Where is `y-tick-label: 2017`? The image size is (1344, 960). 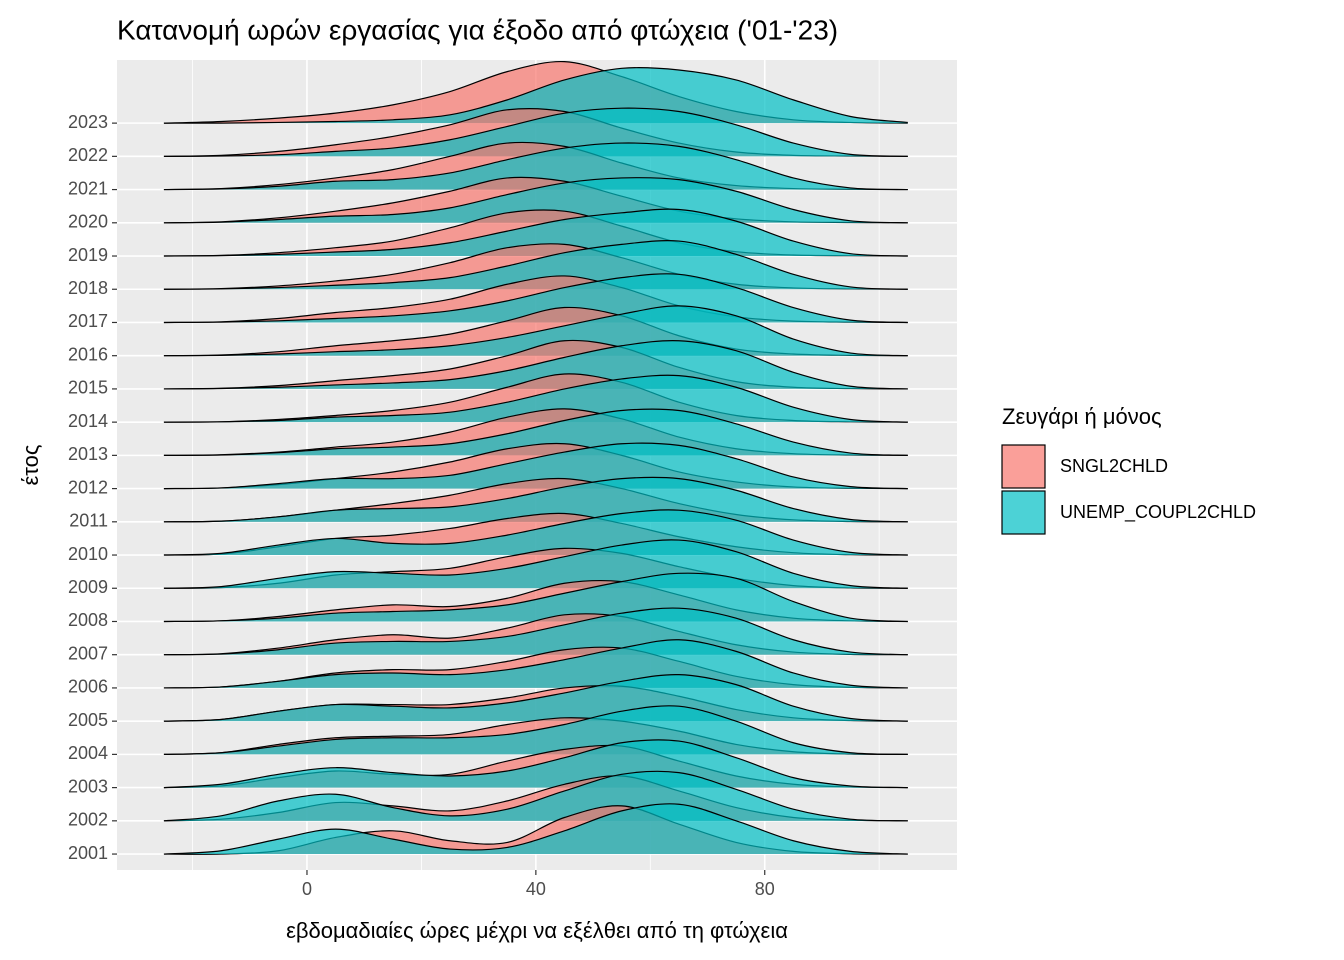
y-tick-label: 2017 is located at coordinates (88, 321).